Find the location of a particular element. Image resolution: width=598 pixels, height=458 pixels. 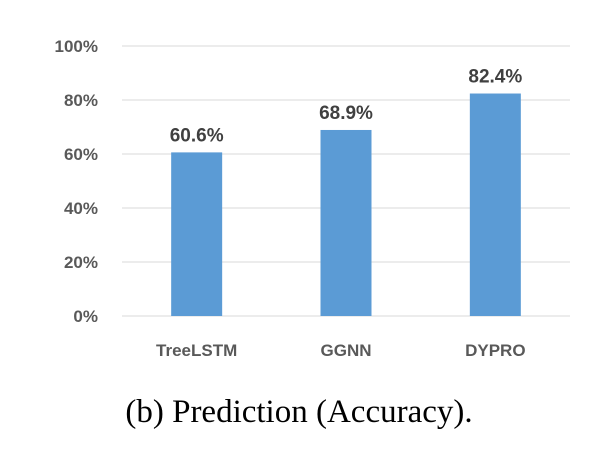

x-axis-categories: TreeLSTM GGNN DYPRO is located at coordinates (341, 350).